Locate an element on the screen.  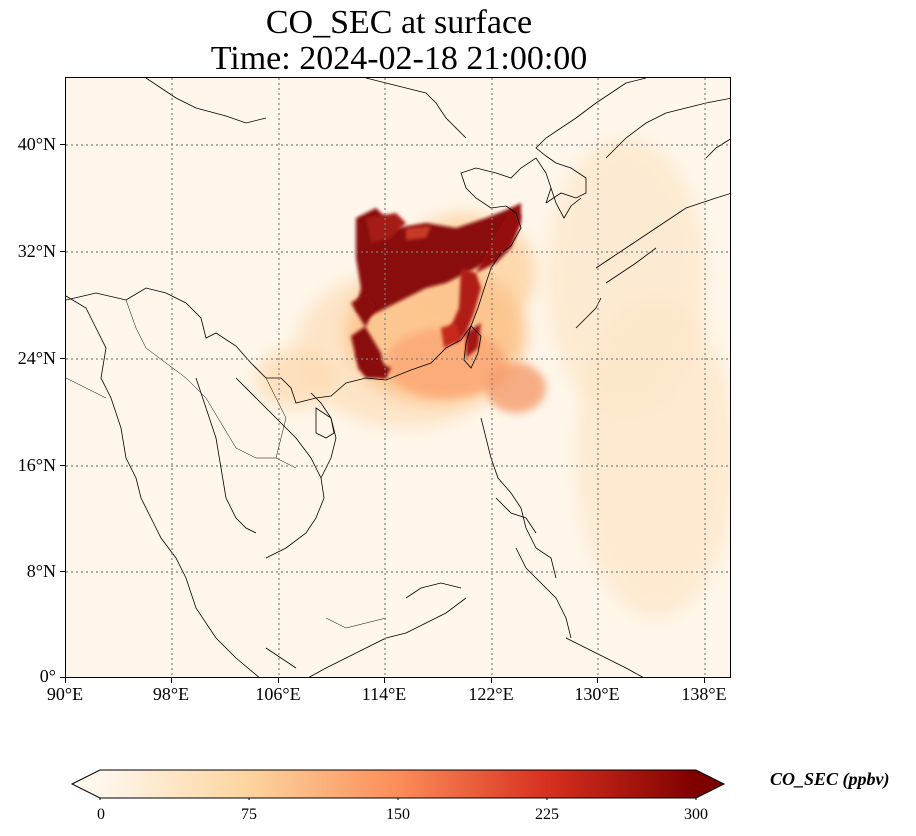
colorbar-gradient is located at coordinates (398, 784).